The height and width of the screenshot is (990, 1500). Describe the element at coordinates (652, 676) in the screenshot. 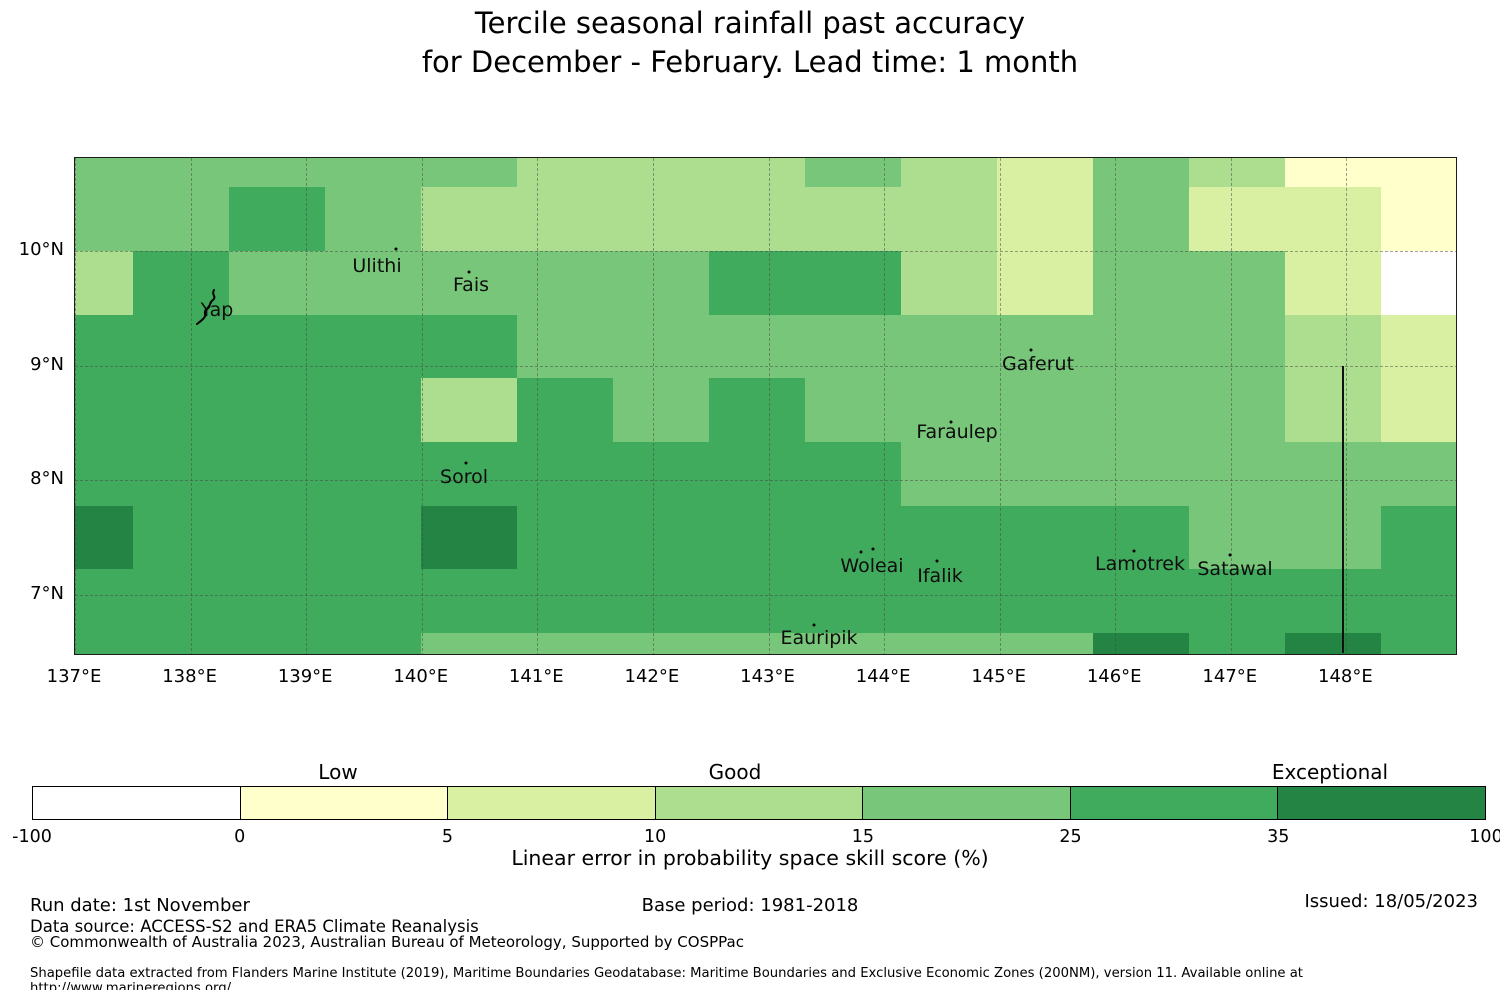

I see `x-tick-label: 142°E` at that location.